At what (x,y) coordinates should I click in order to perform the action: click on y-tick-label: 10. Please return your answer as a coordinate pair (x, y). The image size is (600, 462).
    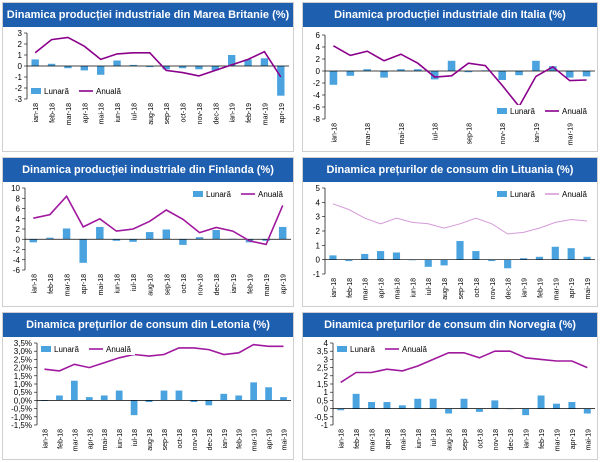
    Looking at the image, I should click on (15, 188).